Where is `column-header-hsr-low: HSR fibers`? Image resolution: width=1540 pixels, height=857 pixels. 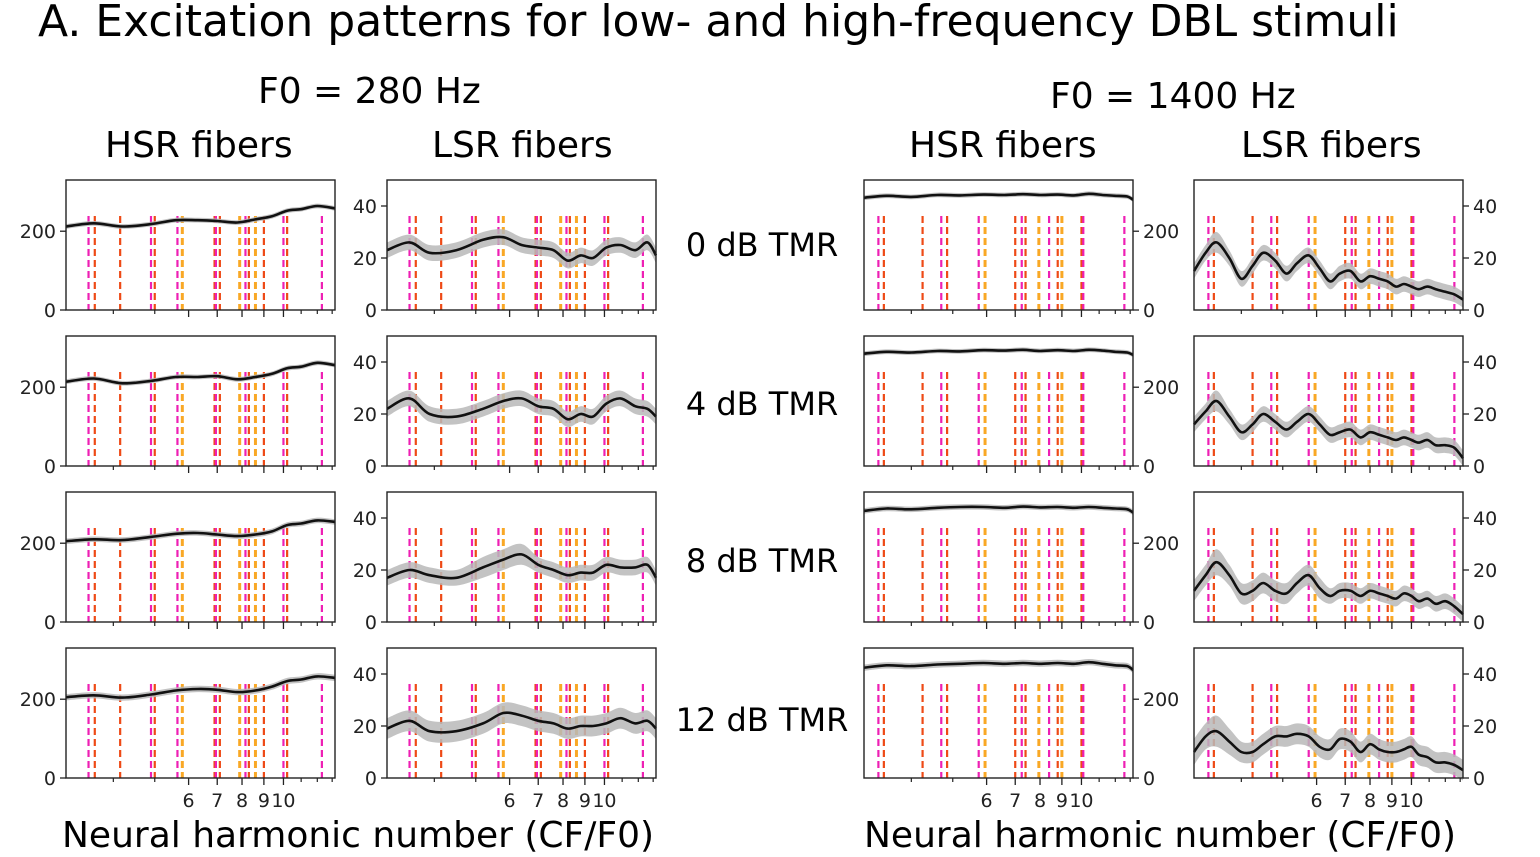
column-header-hsr-low: HSR fibers is located at coordinates (199, 145).